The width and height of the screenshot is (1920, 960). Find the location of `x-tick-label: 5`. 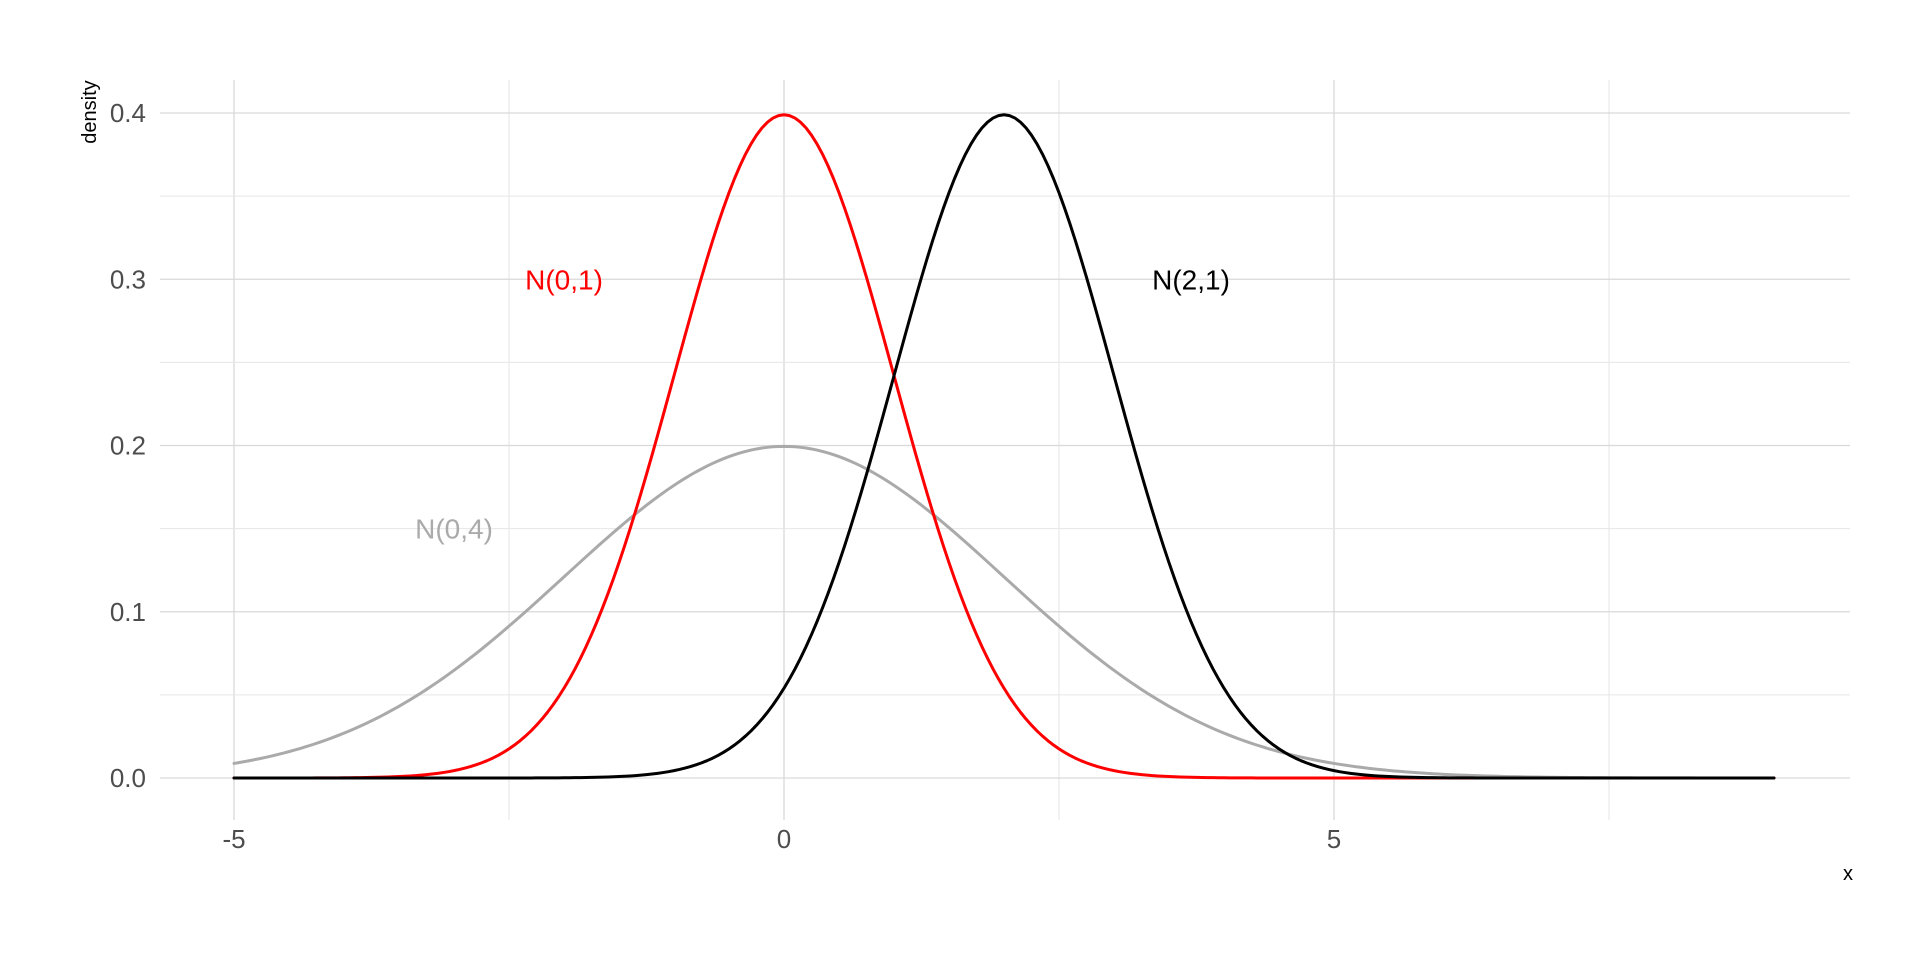

x-tick-label: 5 is located at coordinates (1334, 839).